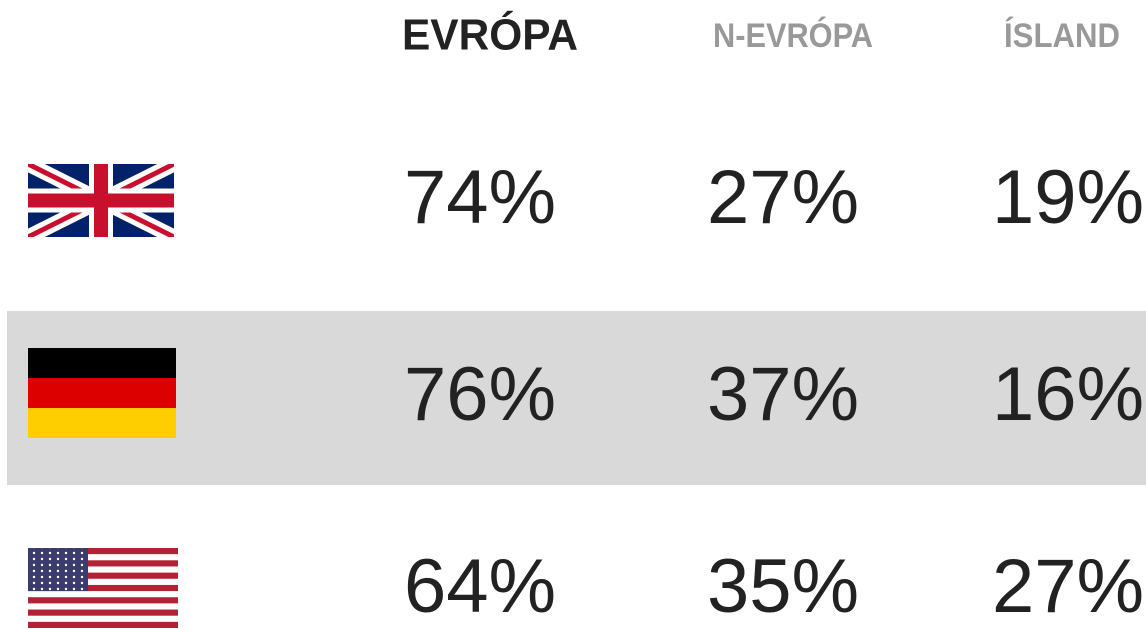  I want to click on column-header: N-EVRÓPA, so click(793, 36).